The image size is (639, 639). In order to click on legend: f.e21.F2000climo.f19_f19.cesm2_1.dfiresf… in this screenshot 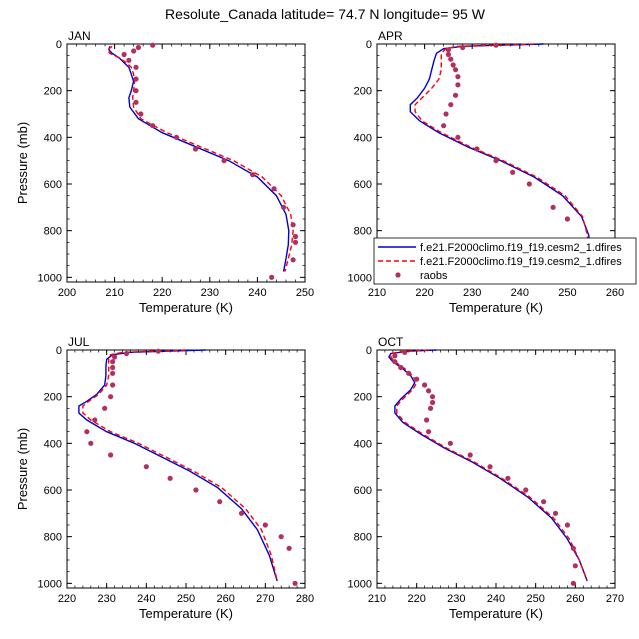, I will do `click(505, 261)`.